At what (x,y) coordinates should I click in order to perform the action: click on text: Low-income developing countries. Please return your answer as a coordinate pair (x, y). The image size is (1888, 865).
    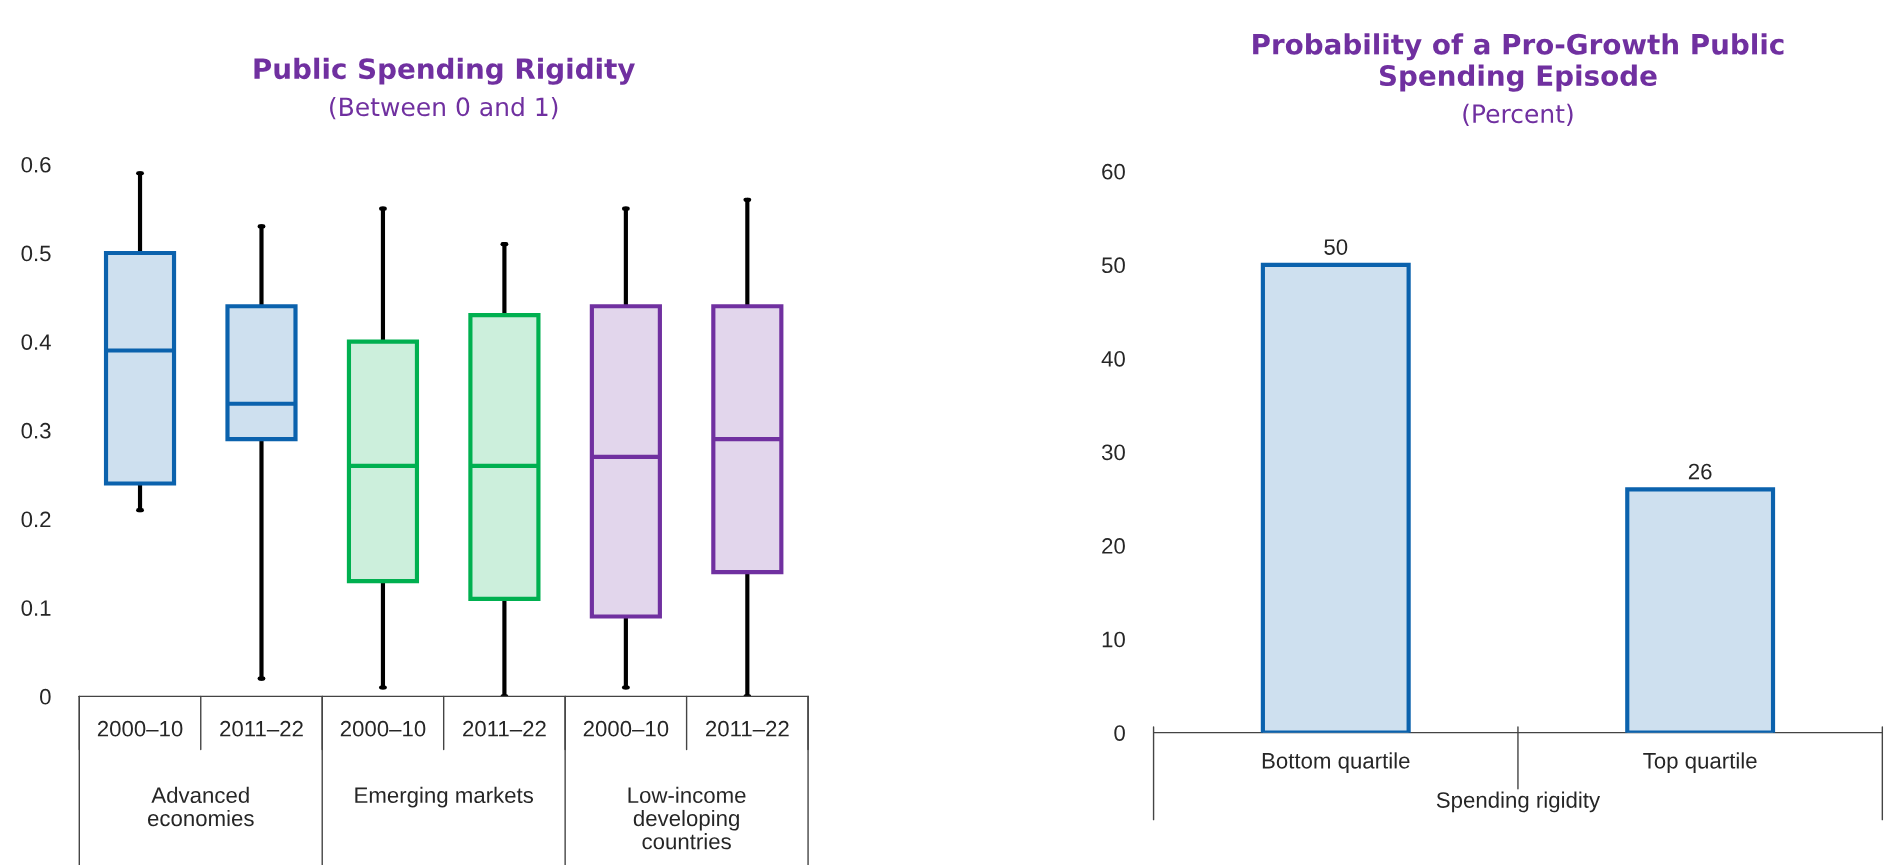
    Looking at the image, I should click on (687, 818).